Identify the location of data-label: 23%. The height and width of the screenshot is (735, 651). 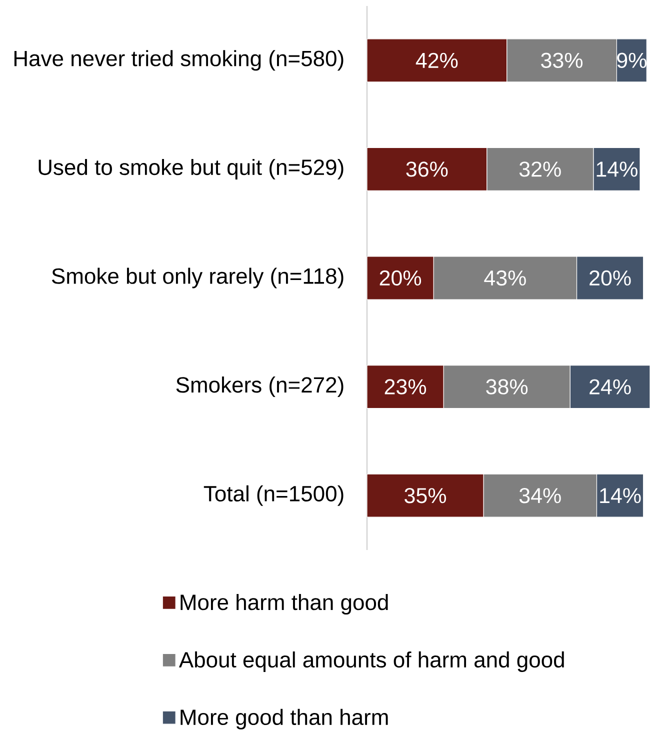
(405, 386).